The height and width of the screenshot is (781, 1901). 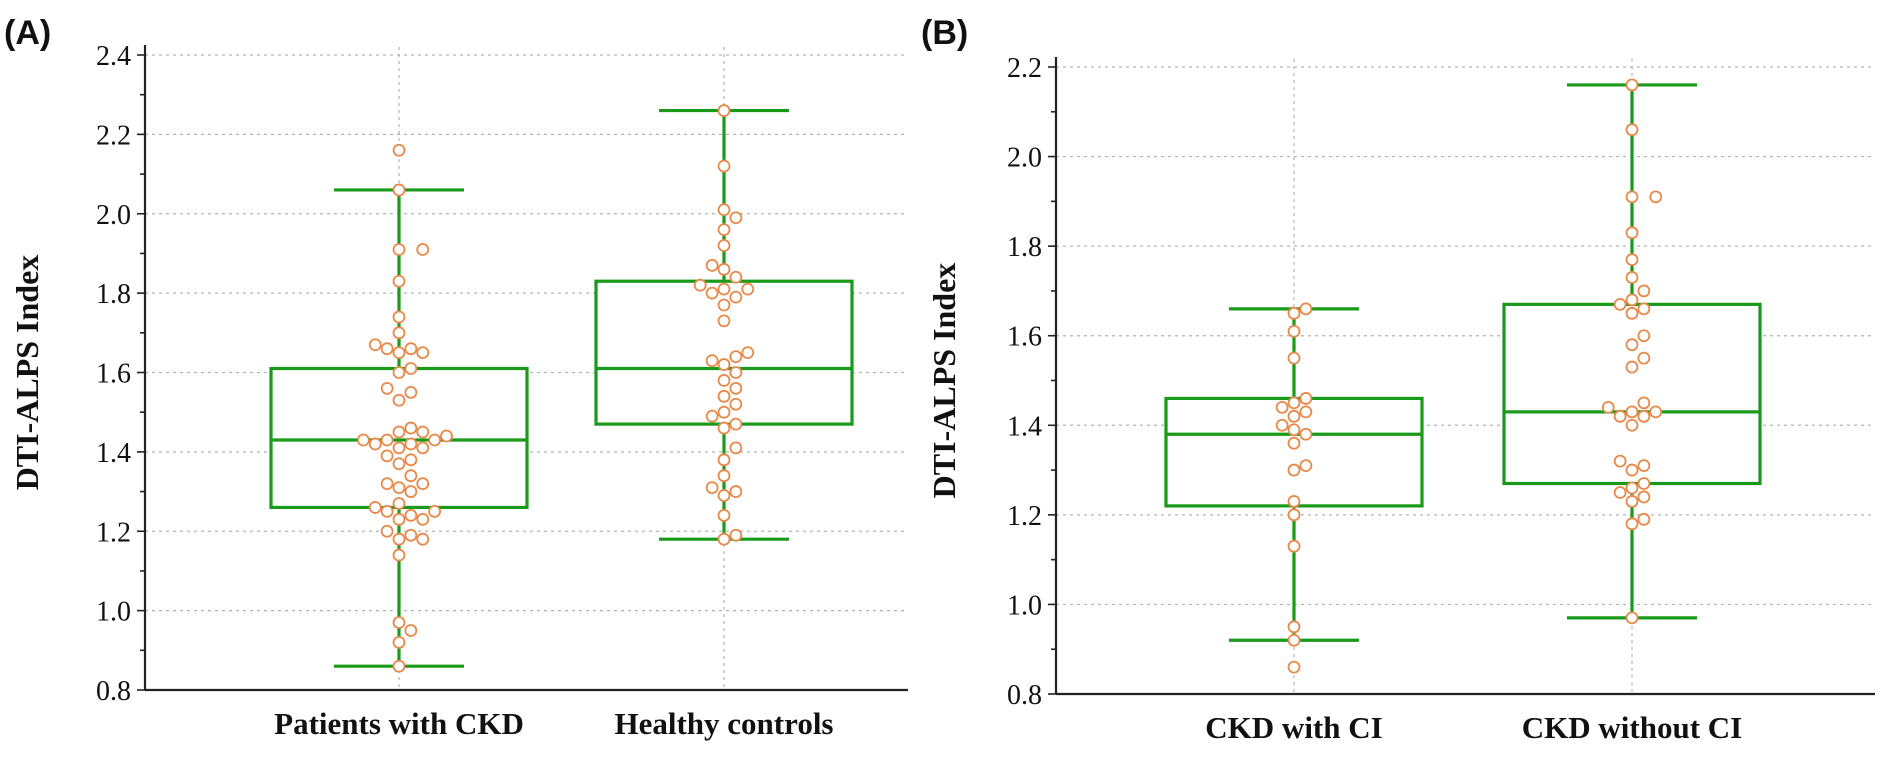 What do you see at coordinates (27, 33) in the screenshot?
I see `panel-label: (A)` at bounding box center [27, 33].